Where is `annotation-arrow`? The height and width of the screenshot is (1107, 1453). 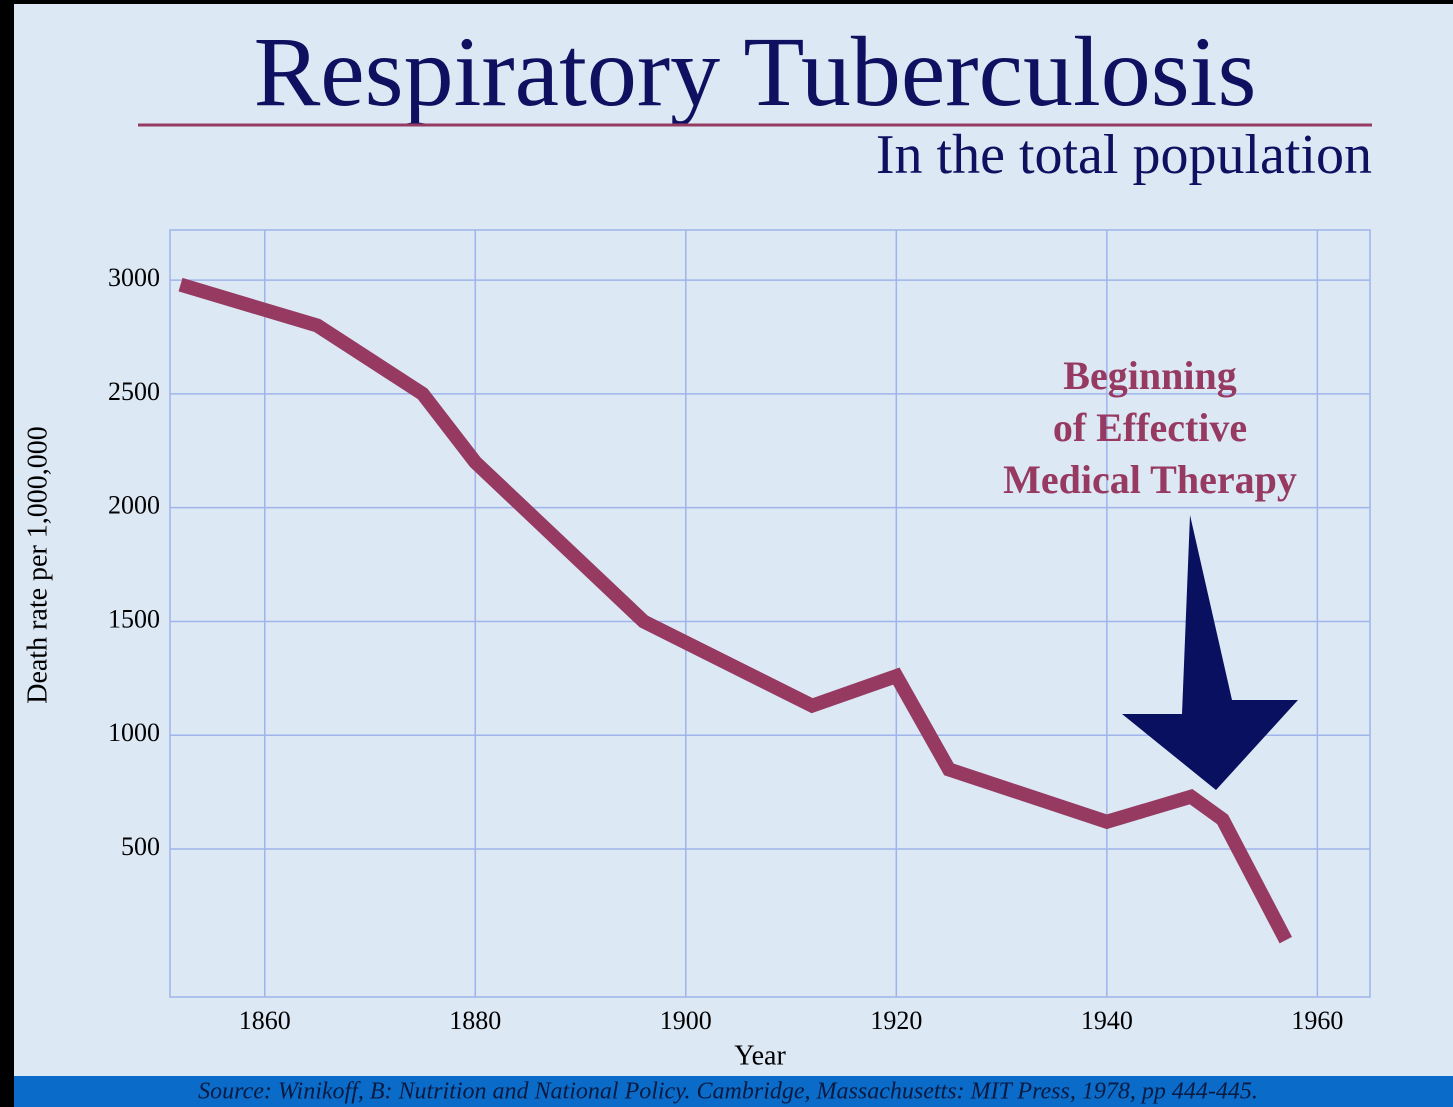
annotation-arrow is located at coordinates (1210, 652).